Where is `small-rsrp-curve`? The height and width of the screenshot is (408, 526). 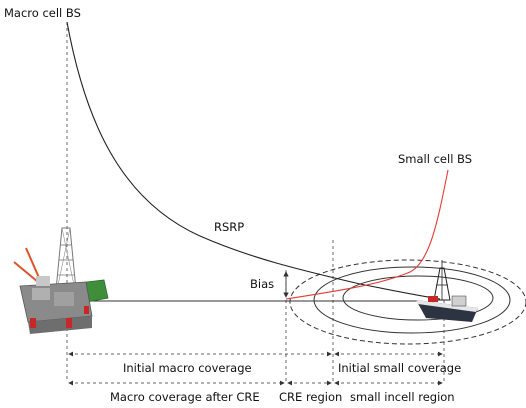 small-rsrp-curve is located at coordinates (367, 234).